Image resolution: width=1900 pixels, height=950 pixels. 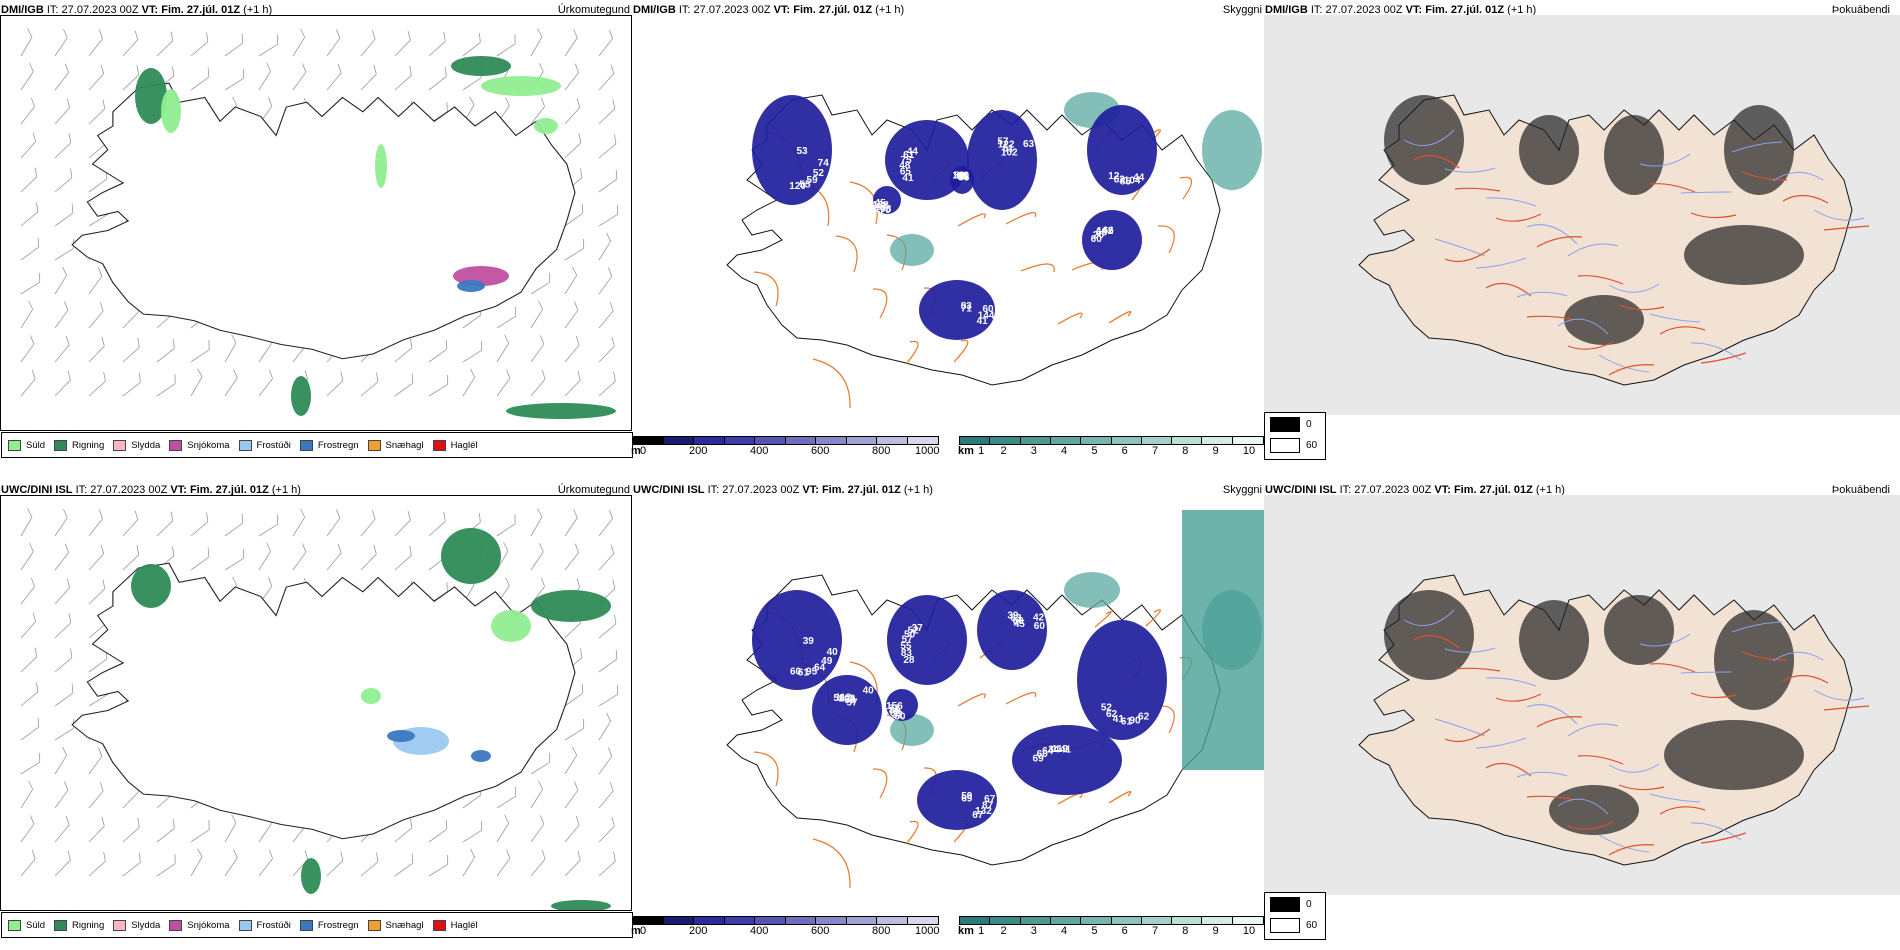 What do you see at coordinates (960, 176) in the screenshot?
I see `cloud-base-label: 56` at bounding box center [960, 176].